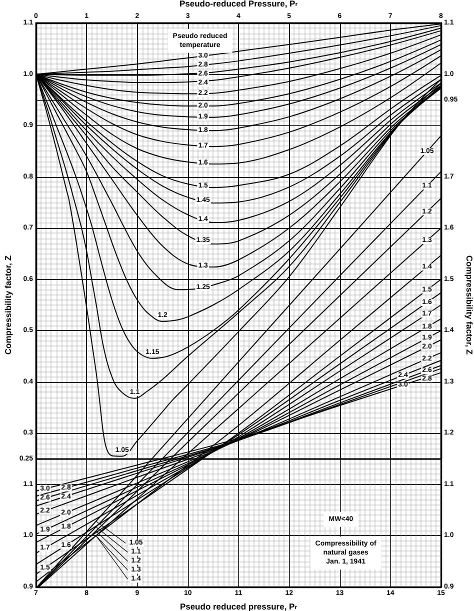 This screenshot has width=474, height=611. Describe the element at coordinates (7, 305) in the screenshot. I see `y-axis-title: Compressibility factor, Z` at that location.